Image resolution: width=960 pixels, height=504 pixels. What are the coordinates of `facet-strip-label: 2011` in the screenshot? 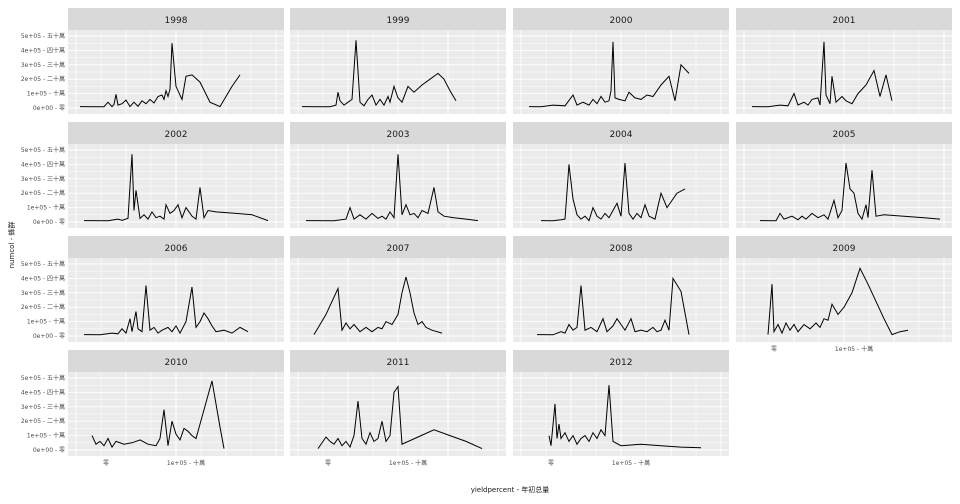 It's located at (398, 363).